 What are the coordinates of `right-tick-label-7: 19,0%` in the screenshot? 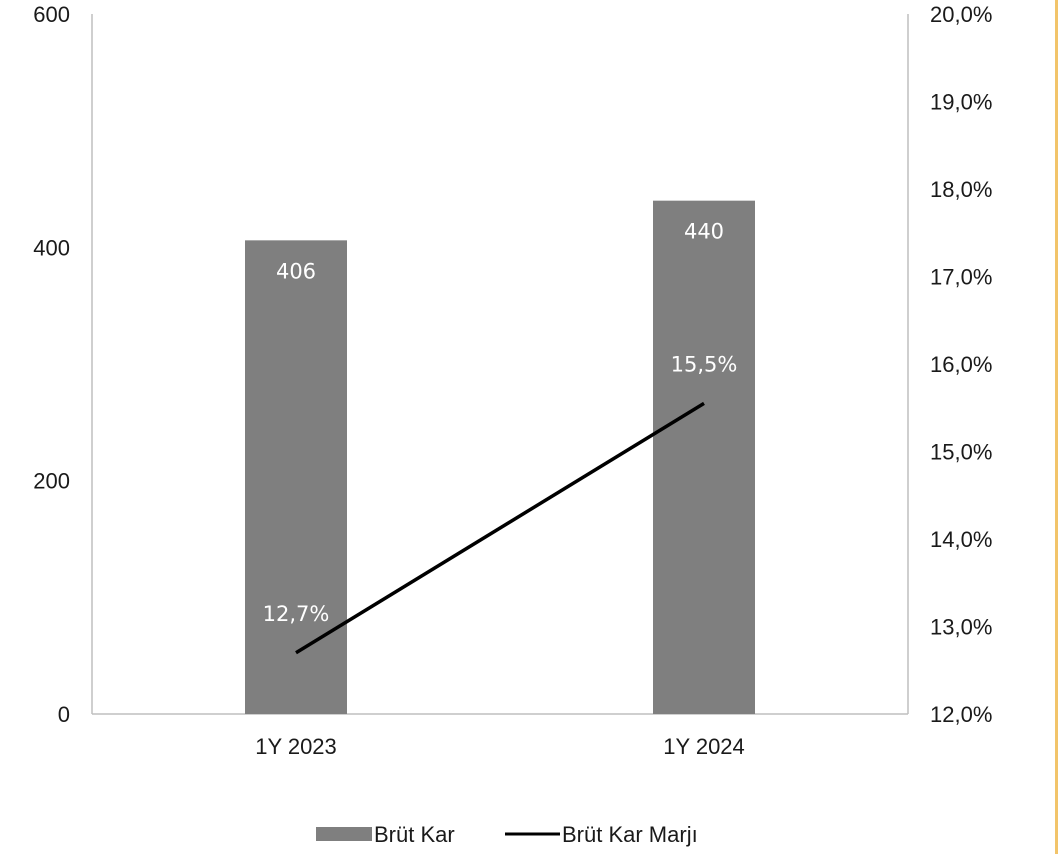 It's located at (961, 102).